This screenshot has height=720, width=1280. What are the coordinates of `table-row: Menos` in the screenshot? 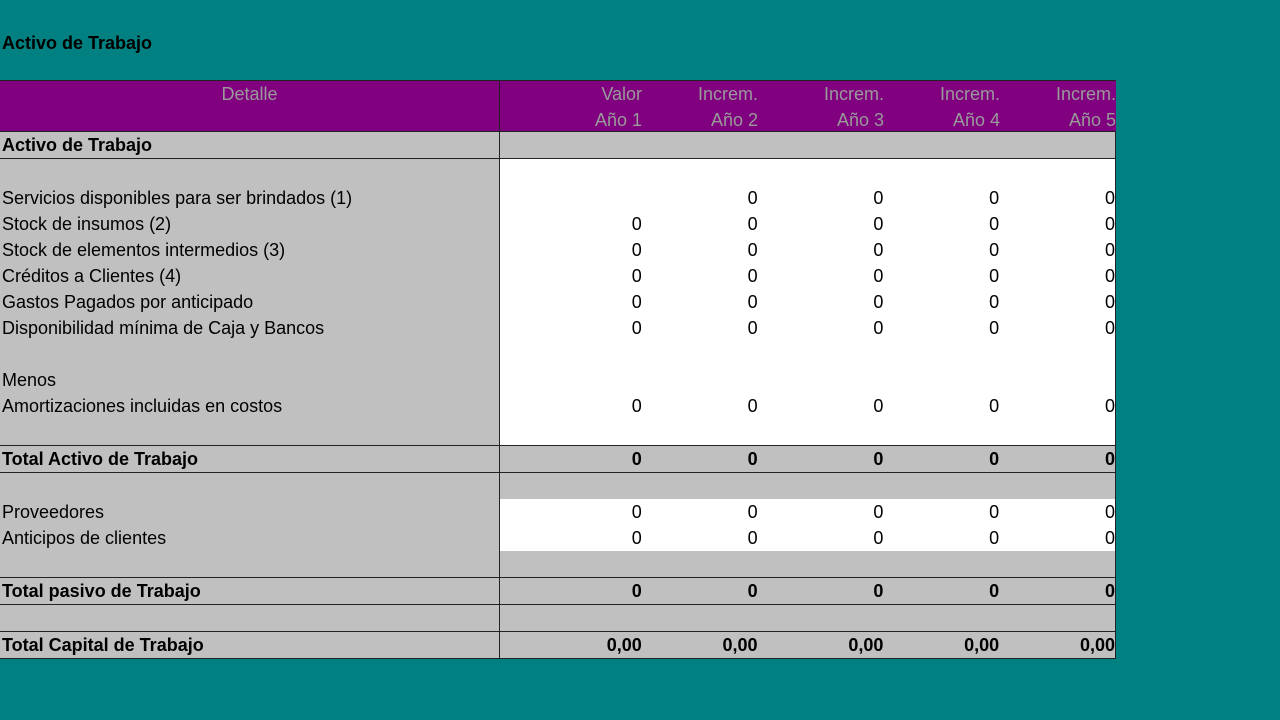 It's located at (558, 380).